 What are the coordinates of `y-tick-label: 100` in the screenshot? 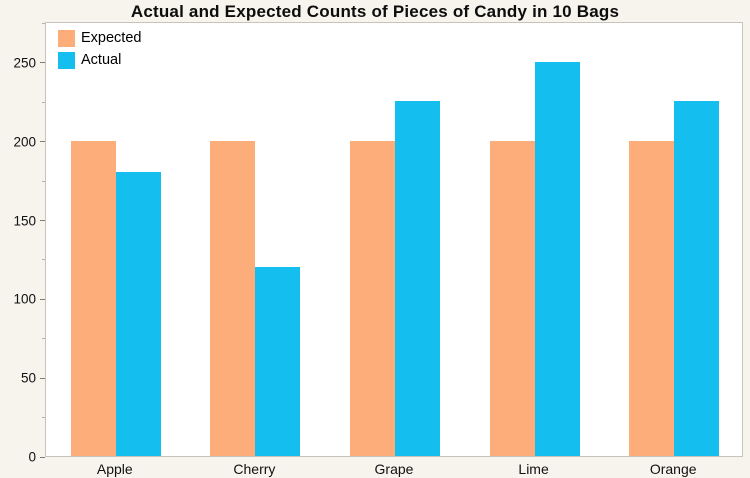 It's located at (24, 299).